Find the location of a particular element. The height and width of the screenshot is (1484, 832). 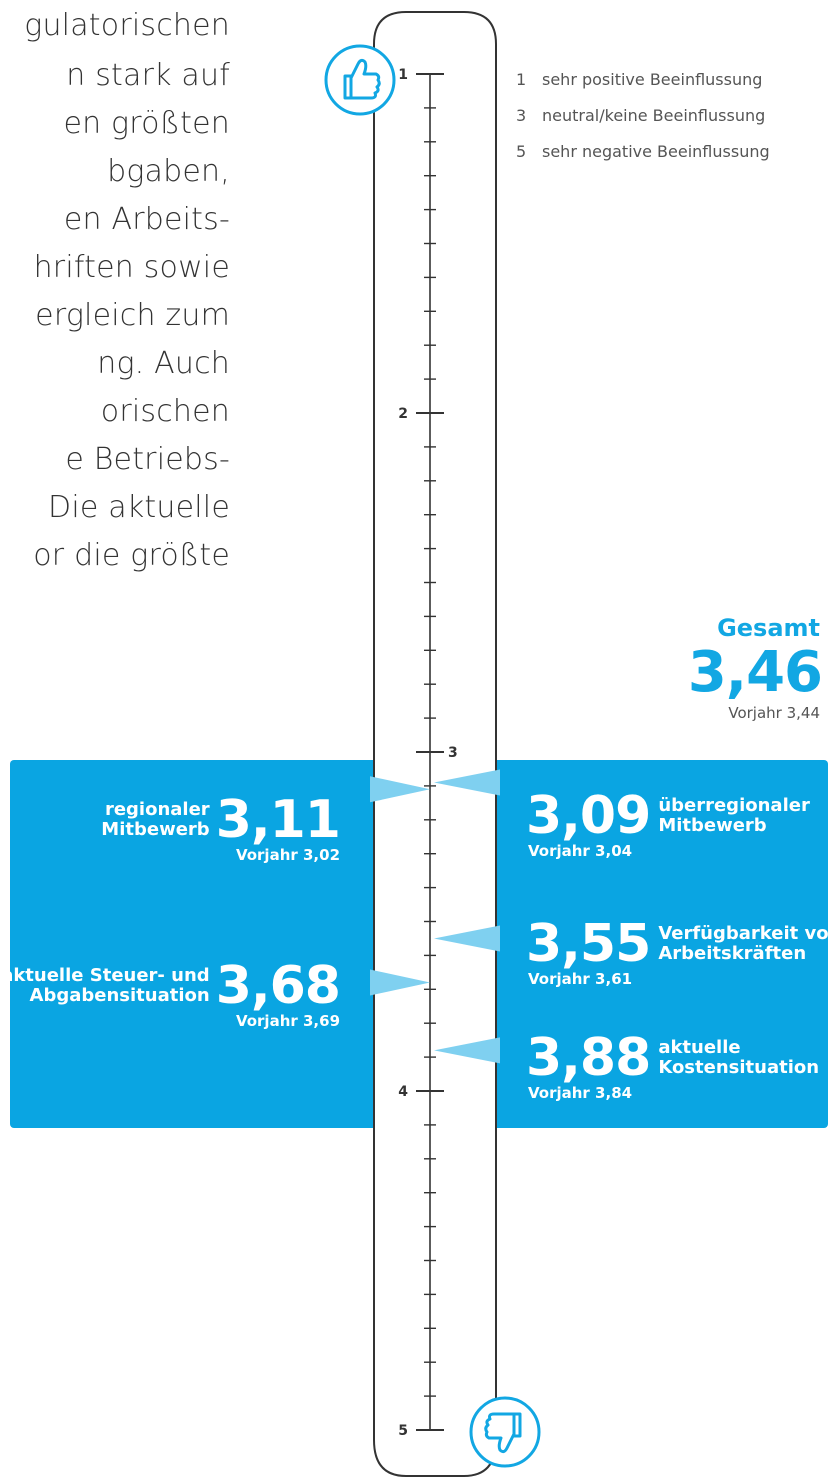

legend-text: sehr positive Beeinflussung is located at coordinates (652, 79).